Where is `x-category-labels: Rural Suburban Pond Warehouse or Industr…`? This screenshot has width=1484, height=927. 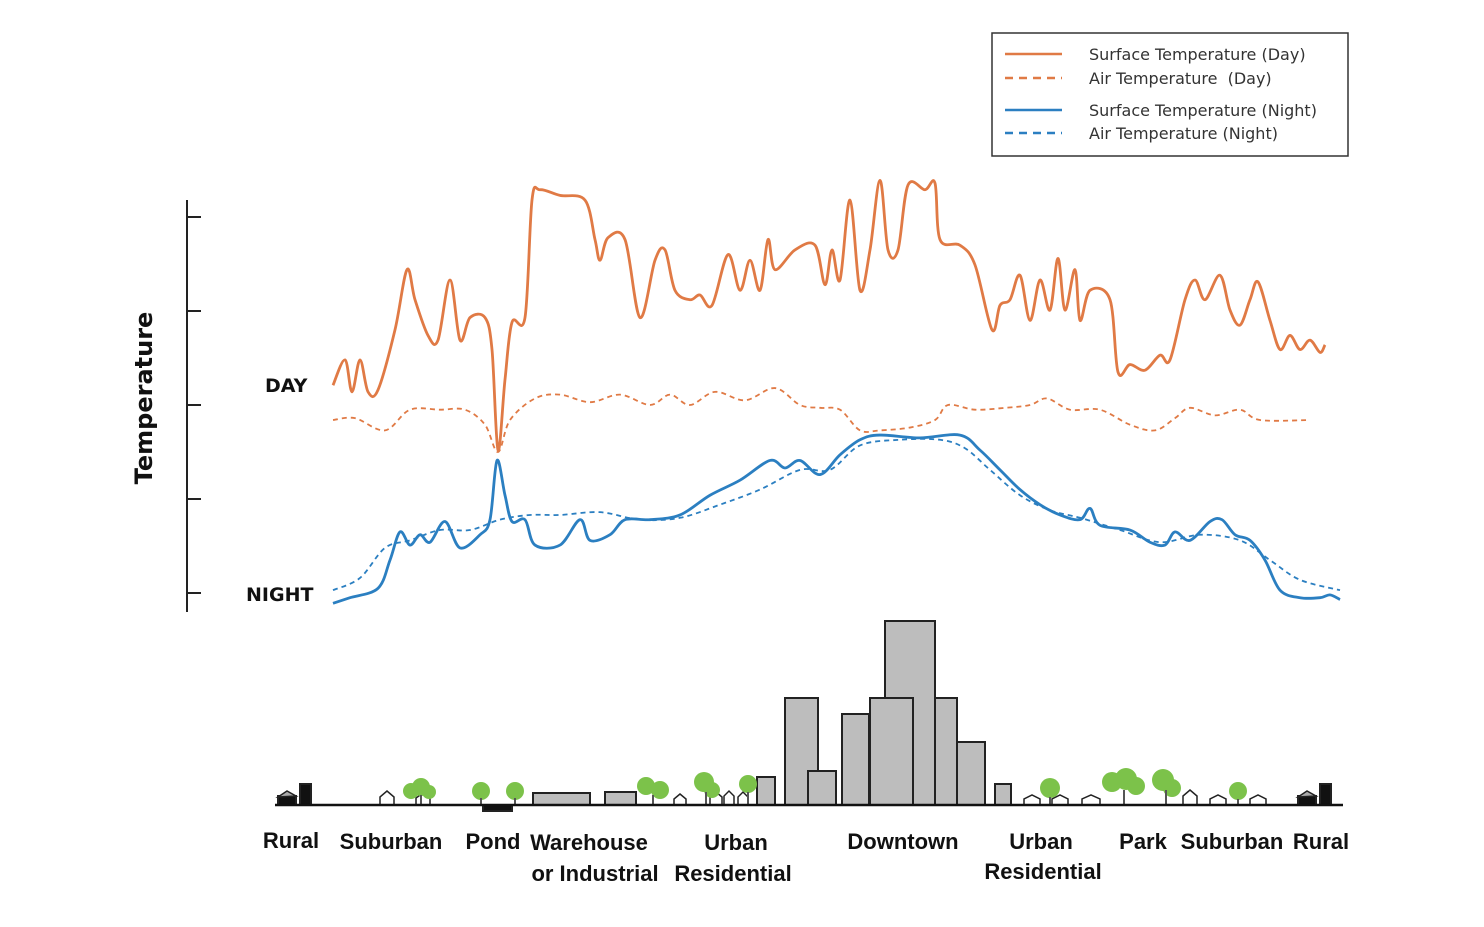
x-category-labels: Rural Suburban Pond Warehouse or Industr… is located at coordinates (806, 857).